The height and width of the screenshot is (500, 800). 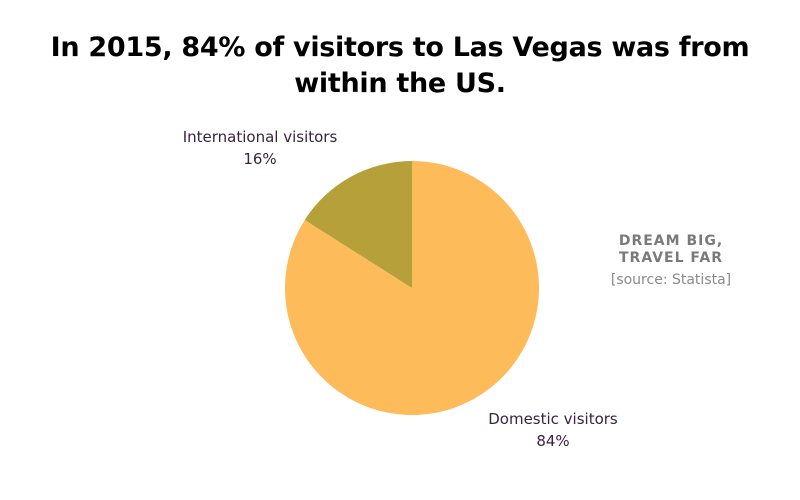 What do you see at coordinates (671, 258) in the screenshot?
I see `tagline-line-2: TRAVEL FAR` at bounding box center [671, 258].